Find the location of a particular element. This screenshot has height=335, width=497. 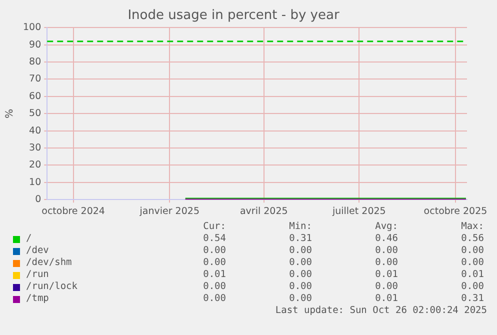

y-tick-label: 60 is located at coordinates (35, 96).